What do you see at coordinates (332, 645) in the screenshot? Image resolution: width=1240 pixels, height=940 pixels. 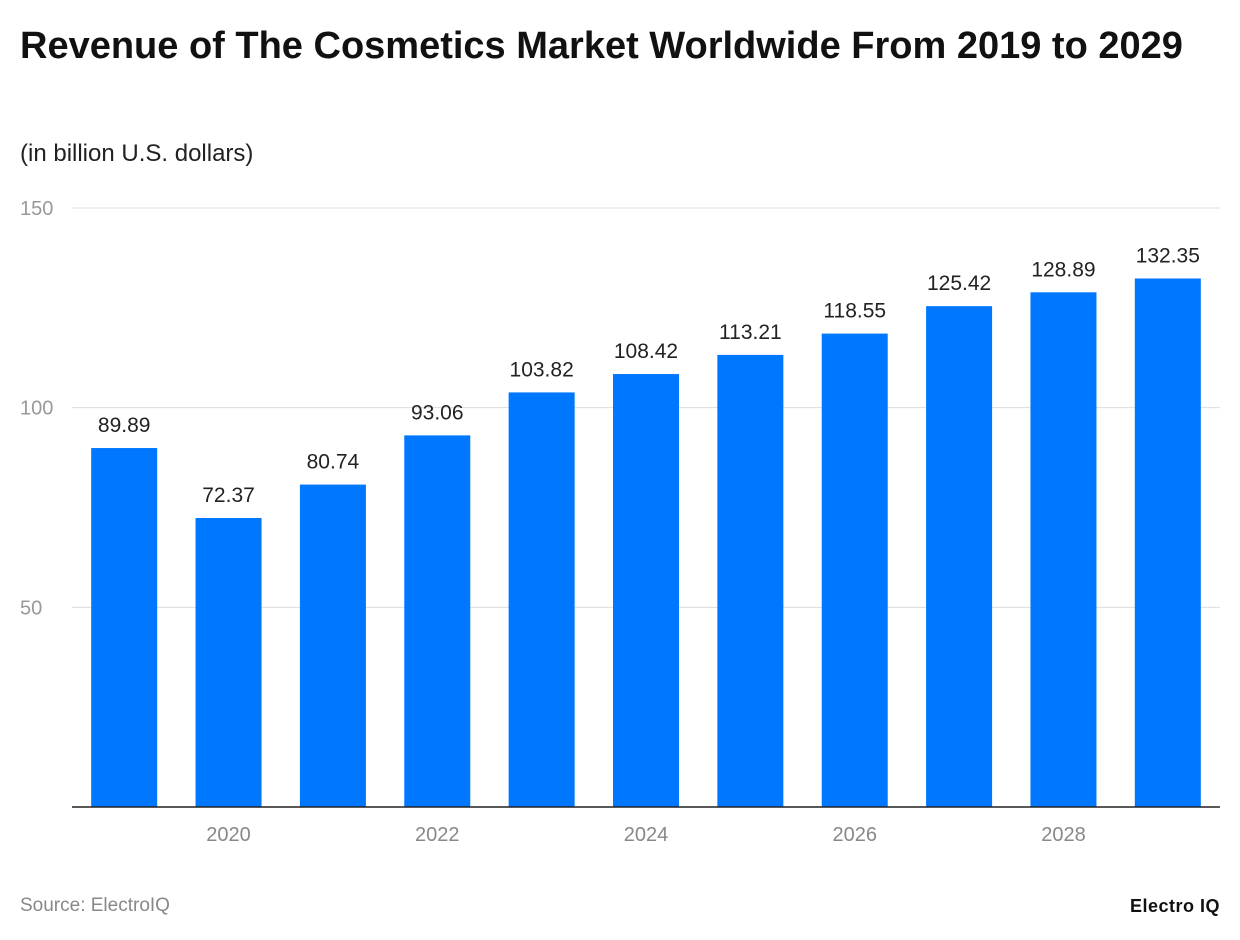 I see `bar-2021` at bounding box center [332, 645].